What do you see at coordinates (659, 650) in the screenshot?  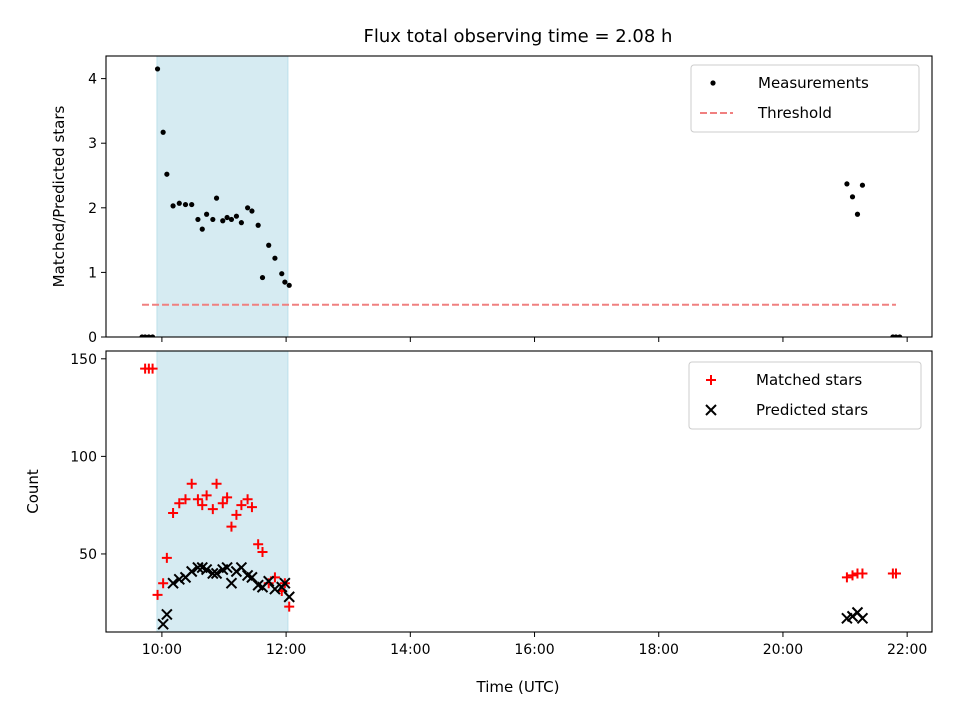 I see `x-tick-label: 18:00` at bounding box center [659, 650].